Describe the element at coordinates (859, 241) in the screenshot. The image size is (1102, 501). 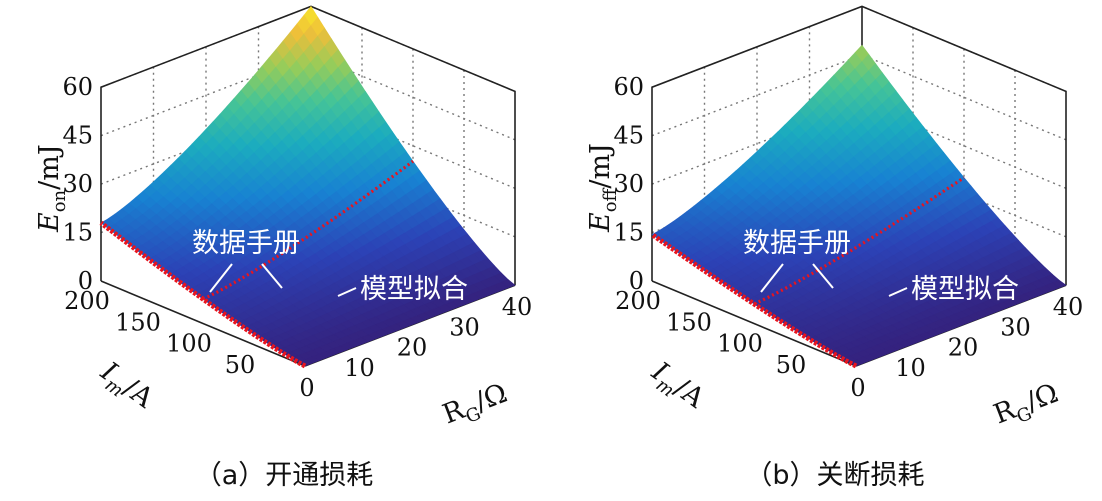
I see `datasheet-line-rg` at that location.